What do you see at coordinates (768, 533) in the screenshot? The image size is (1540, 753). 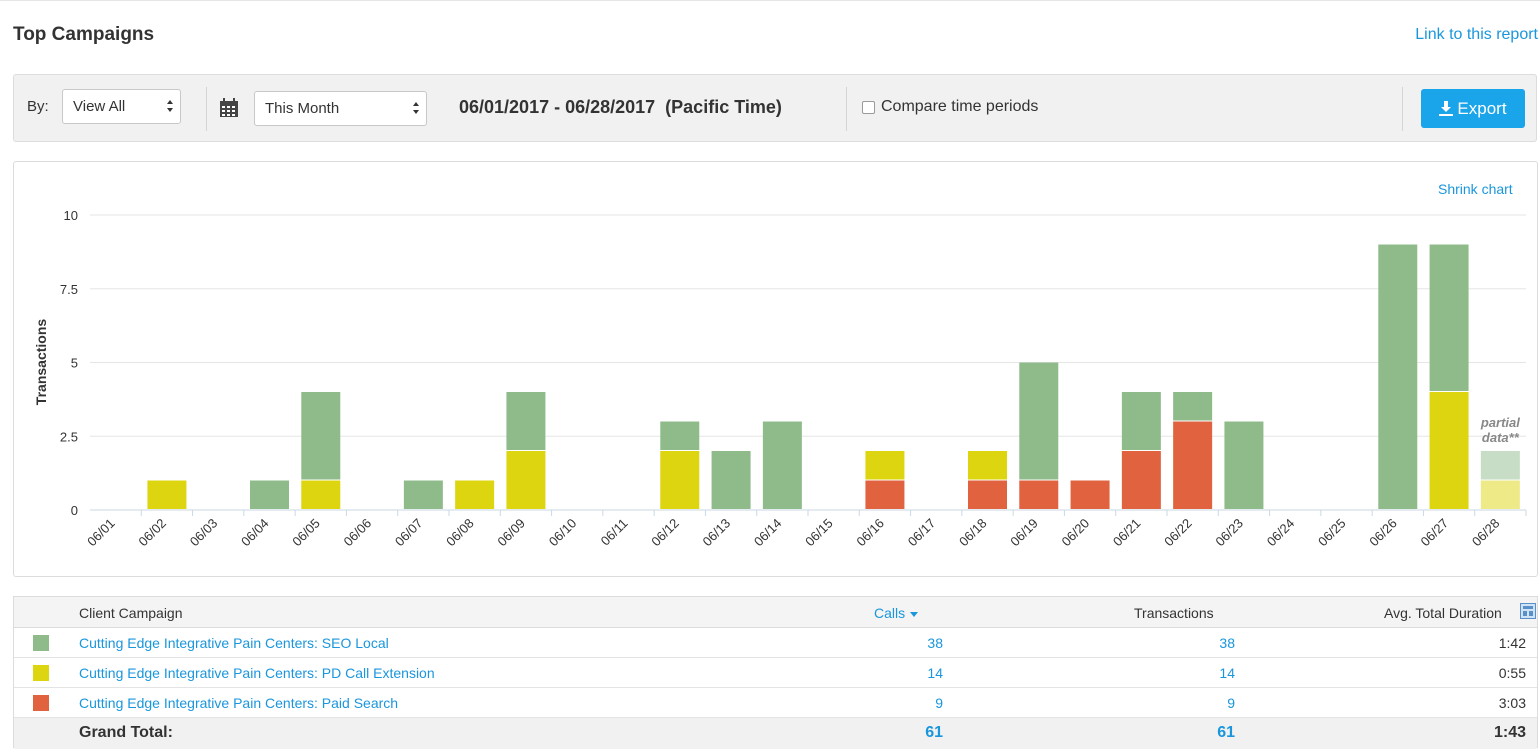 I see `x-tick-label: 06/14` at bounding box center [768, 533].